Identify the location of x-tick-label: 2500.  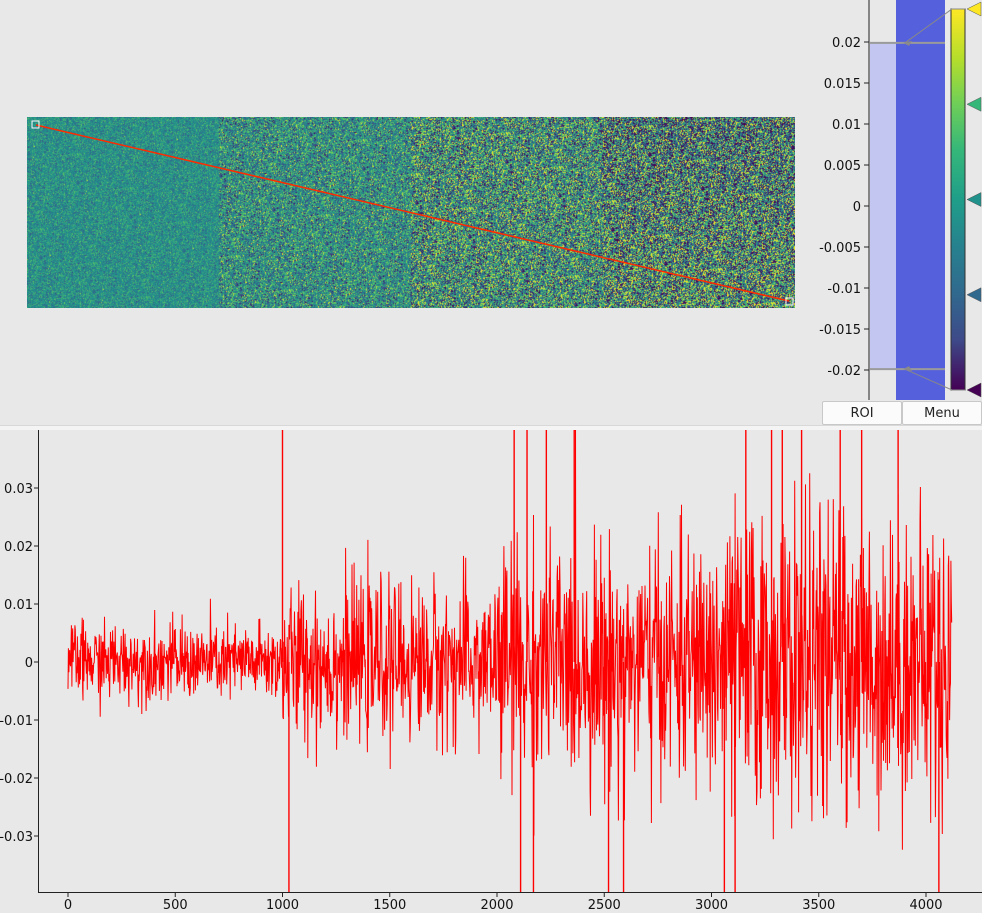
(604, 905).